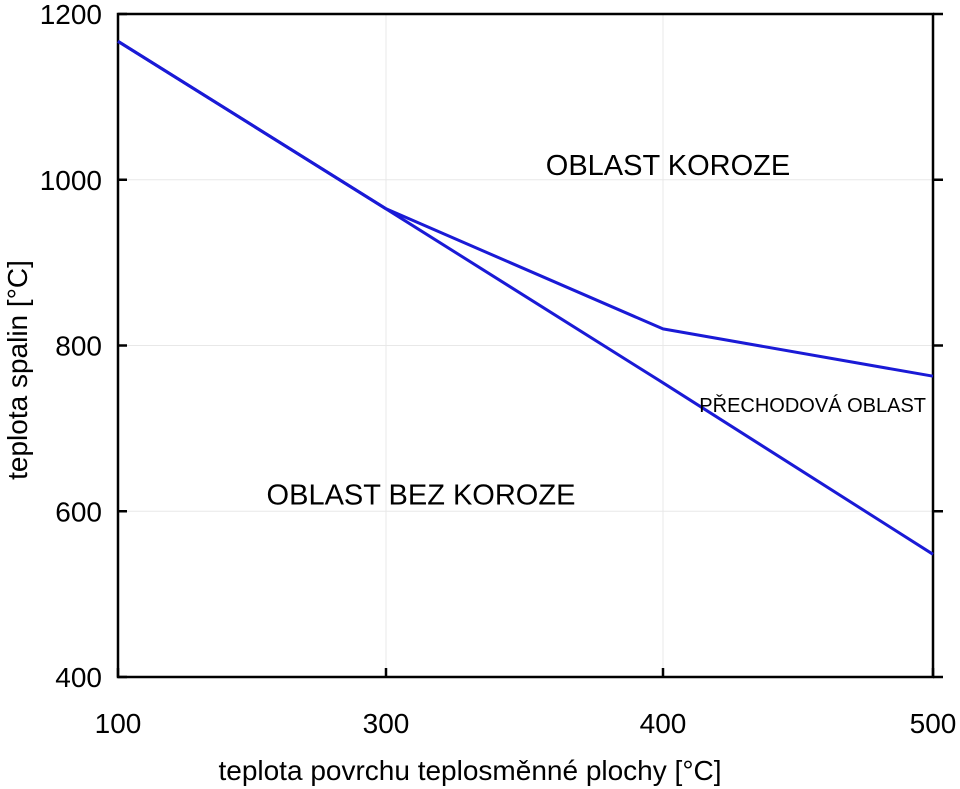 The width and height of the screenshot is (960, 789). What do you see at coordinates (118, 723) in the screenshot?
I see `x-tick-label: 100` at bounding box center [118, 723].